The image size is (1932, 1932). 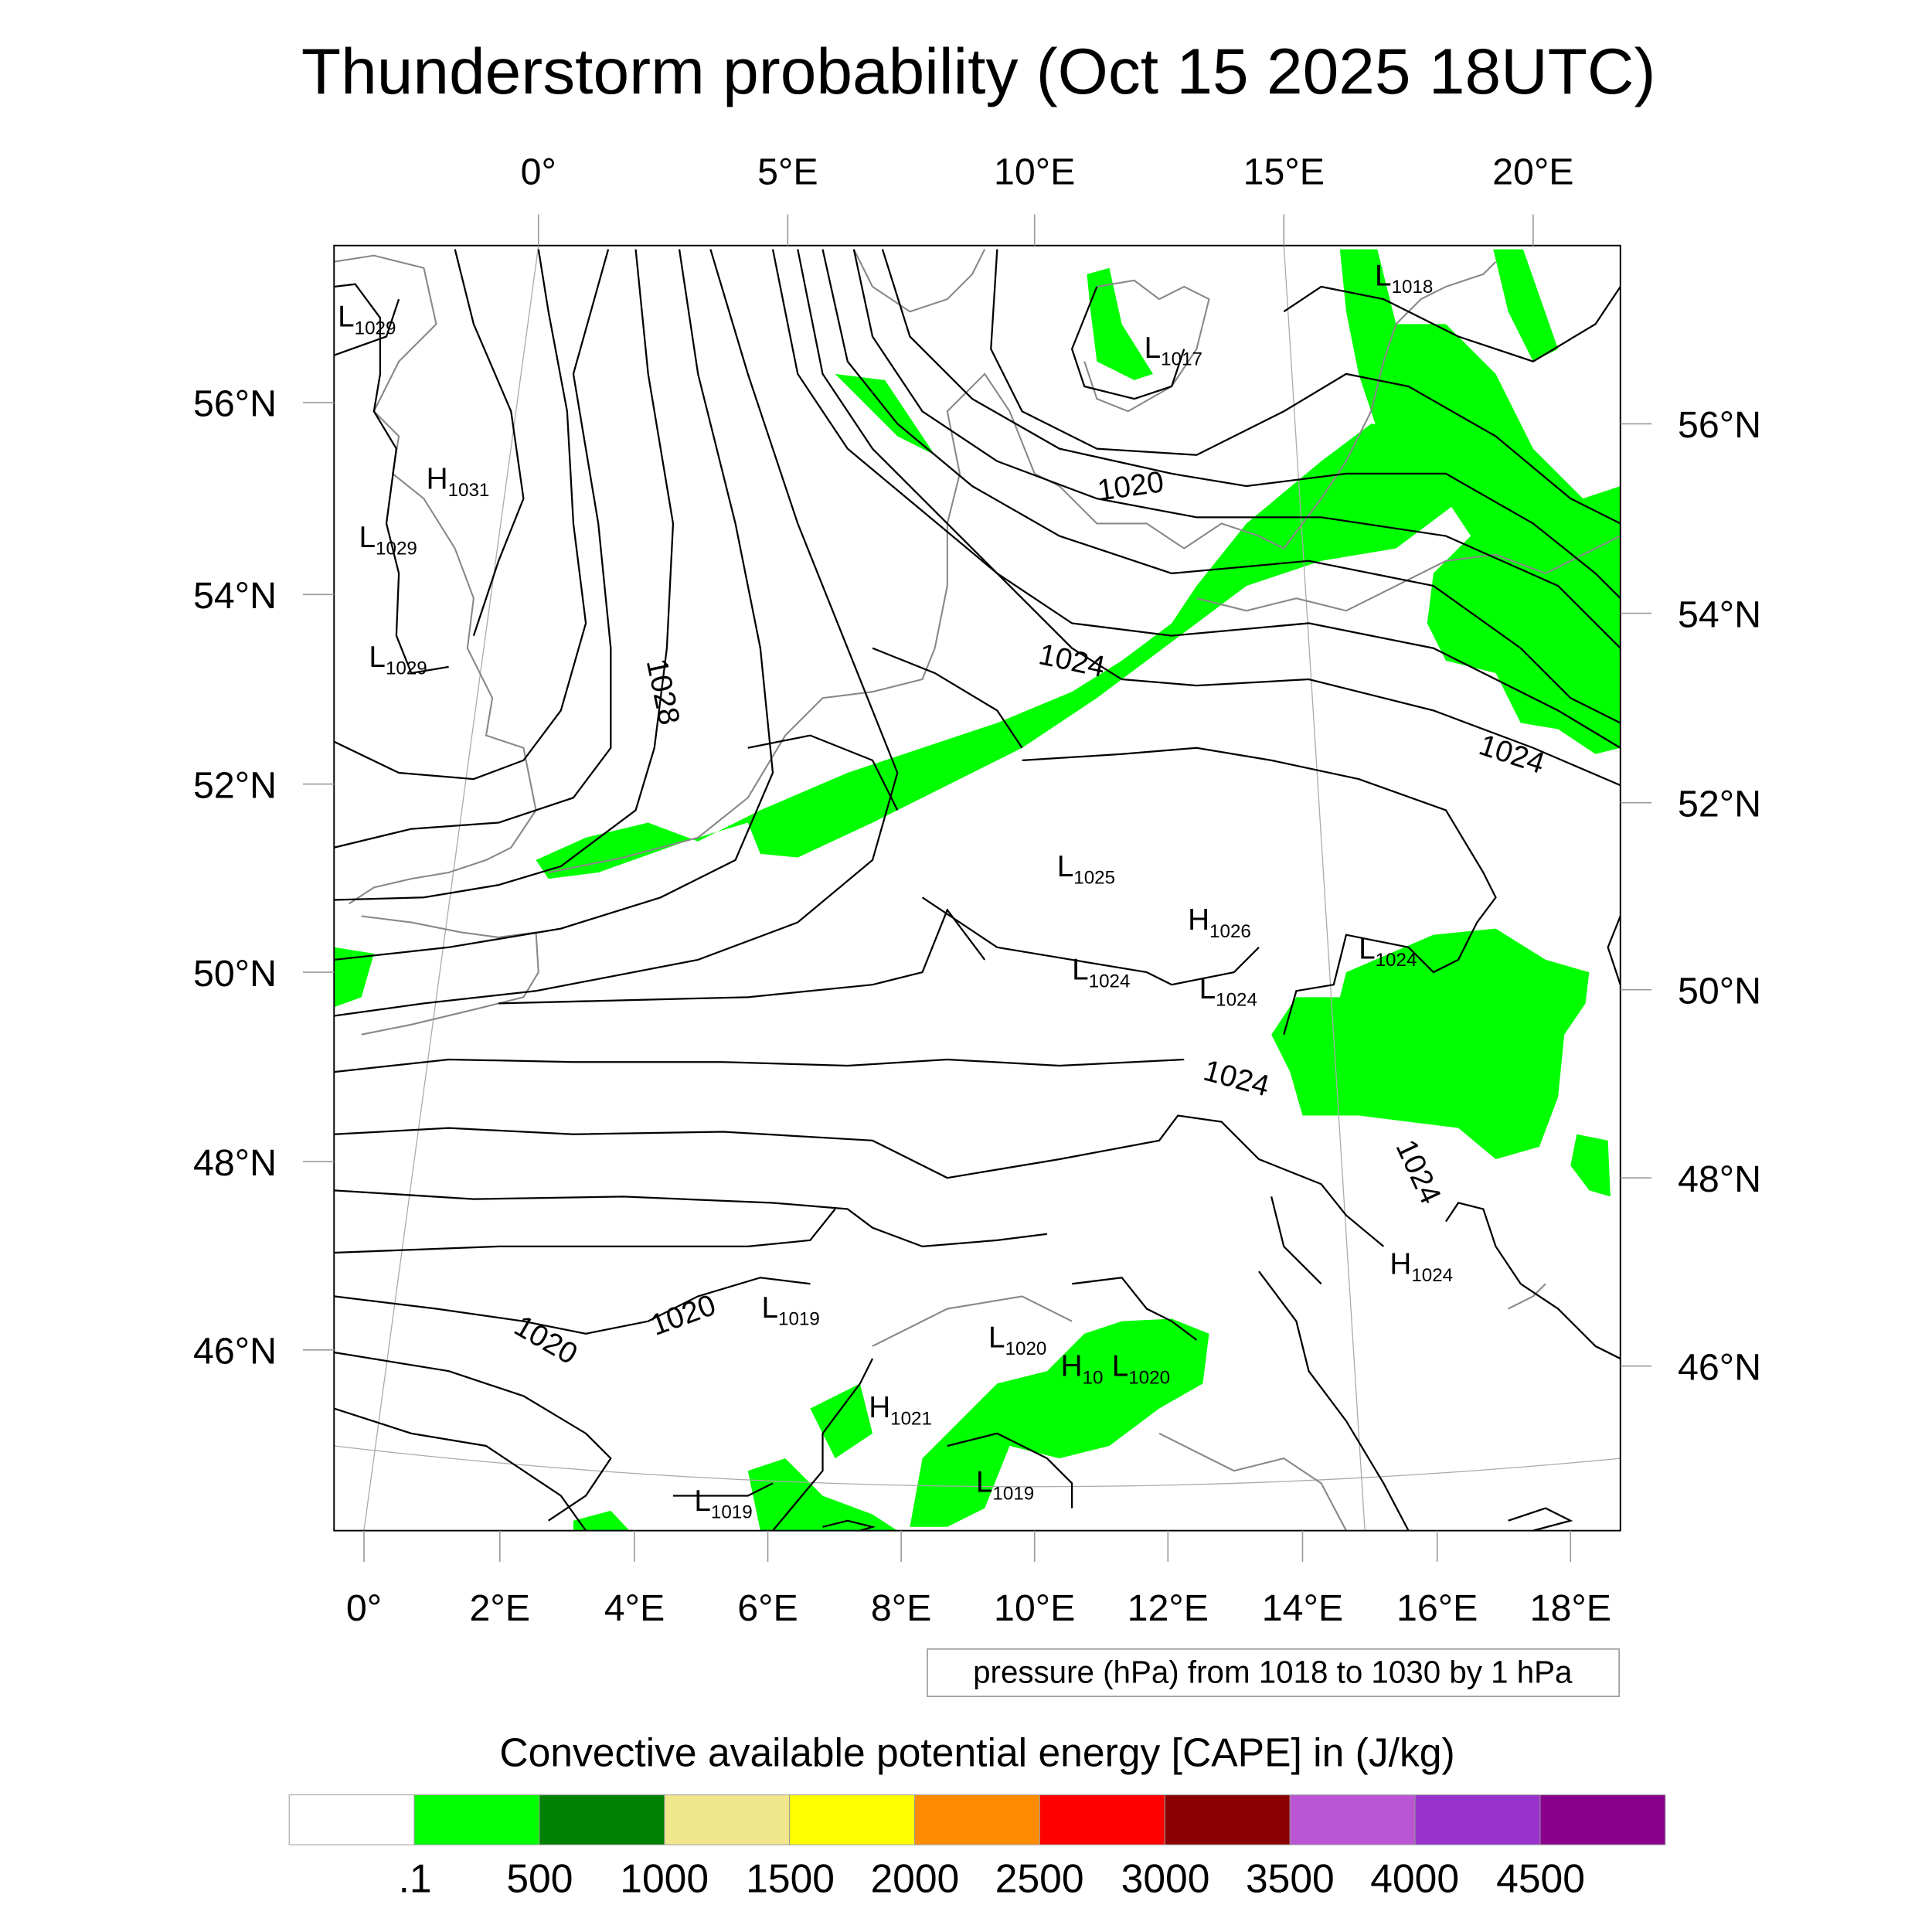 I want to click on pressure-center-label: L1025, so click(x=1086, y=870).